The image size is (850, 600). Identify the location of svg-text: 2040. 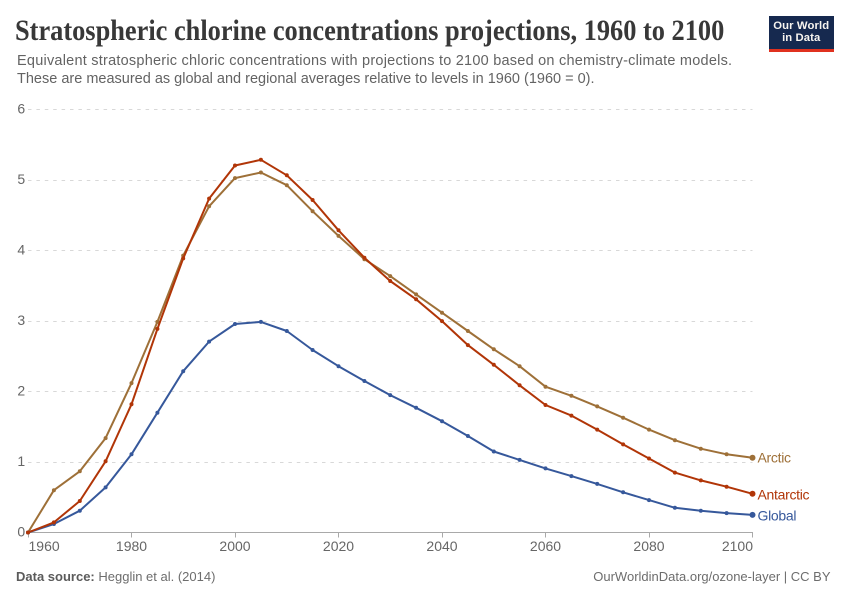
(441, 546).